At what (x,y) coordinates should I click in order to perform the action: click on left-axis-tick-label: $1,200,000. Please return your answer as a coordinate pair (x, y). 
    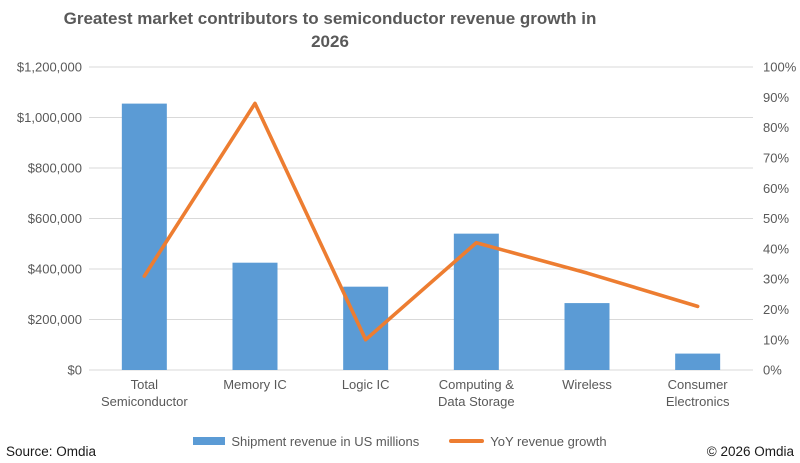
    Looking at the image, I should click on (49, 67).